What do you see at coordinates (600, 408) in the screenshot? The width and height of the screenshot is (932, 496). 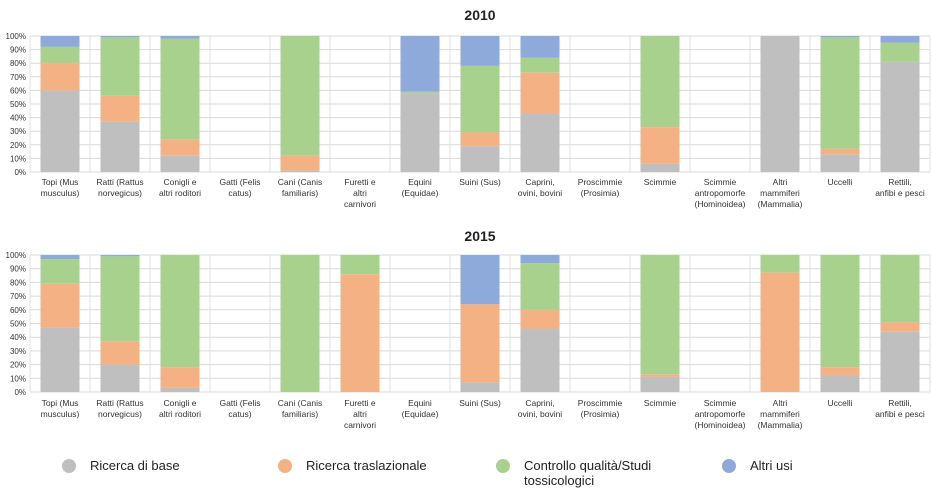 I see `x-tick-label: Proscimmie (Prosimia)` at bounding box center [600, 408].